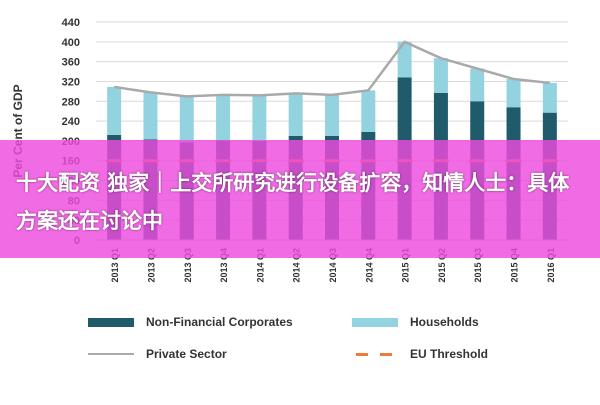 The height and width of the screenshot is (405, 600). I want to click on headline-text: 十大配资 独家｜上交所研究进行设备扩容，知情人士：具体方案还在讨论中, so click(293, 202).